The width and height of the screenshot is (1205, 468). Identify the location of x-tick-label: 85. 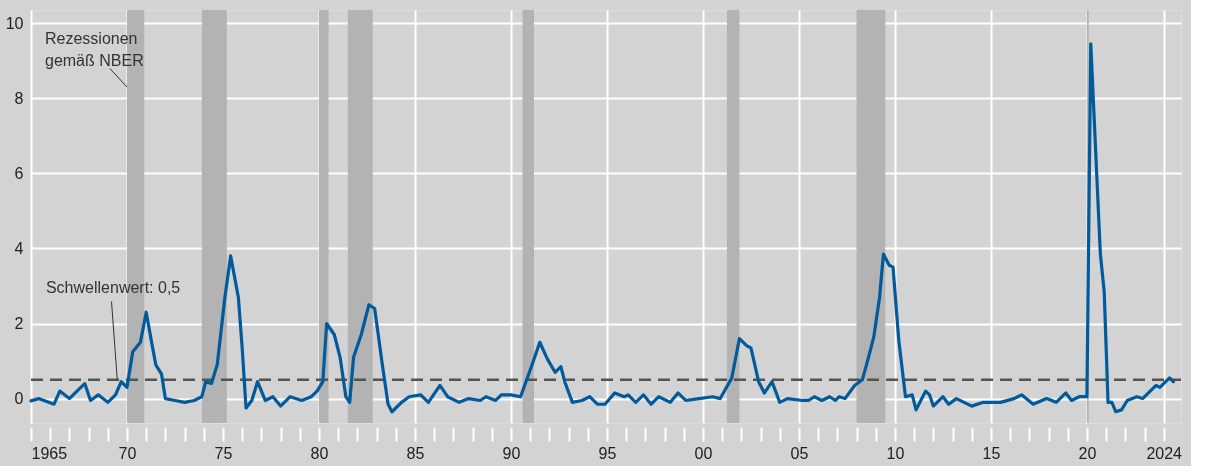
(415, 453).